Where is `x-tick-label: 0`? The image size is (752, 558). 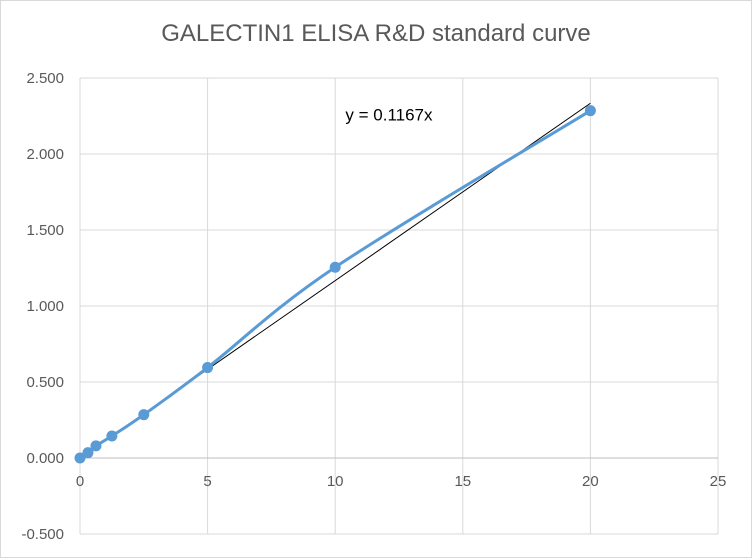
x-tick-label: 0 is located at coordinates (80, 481).